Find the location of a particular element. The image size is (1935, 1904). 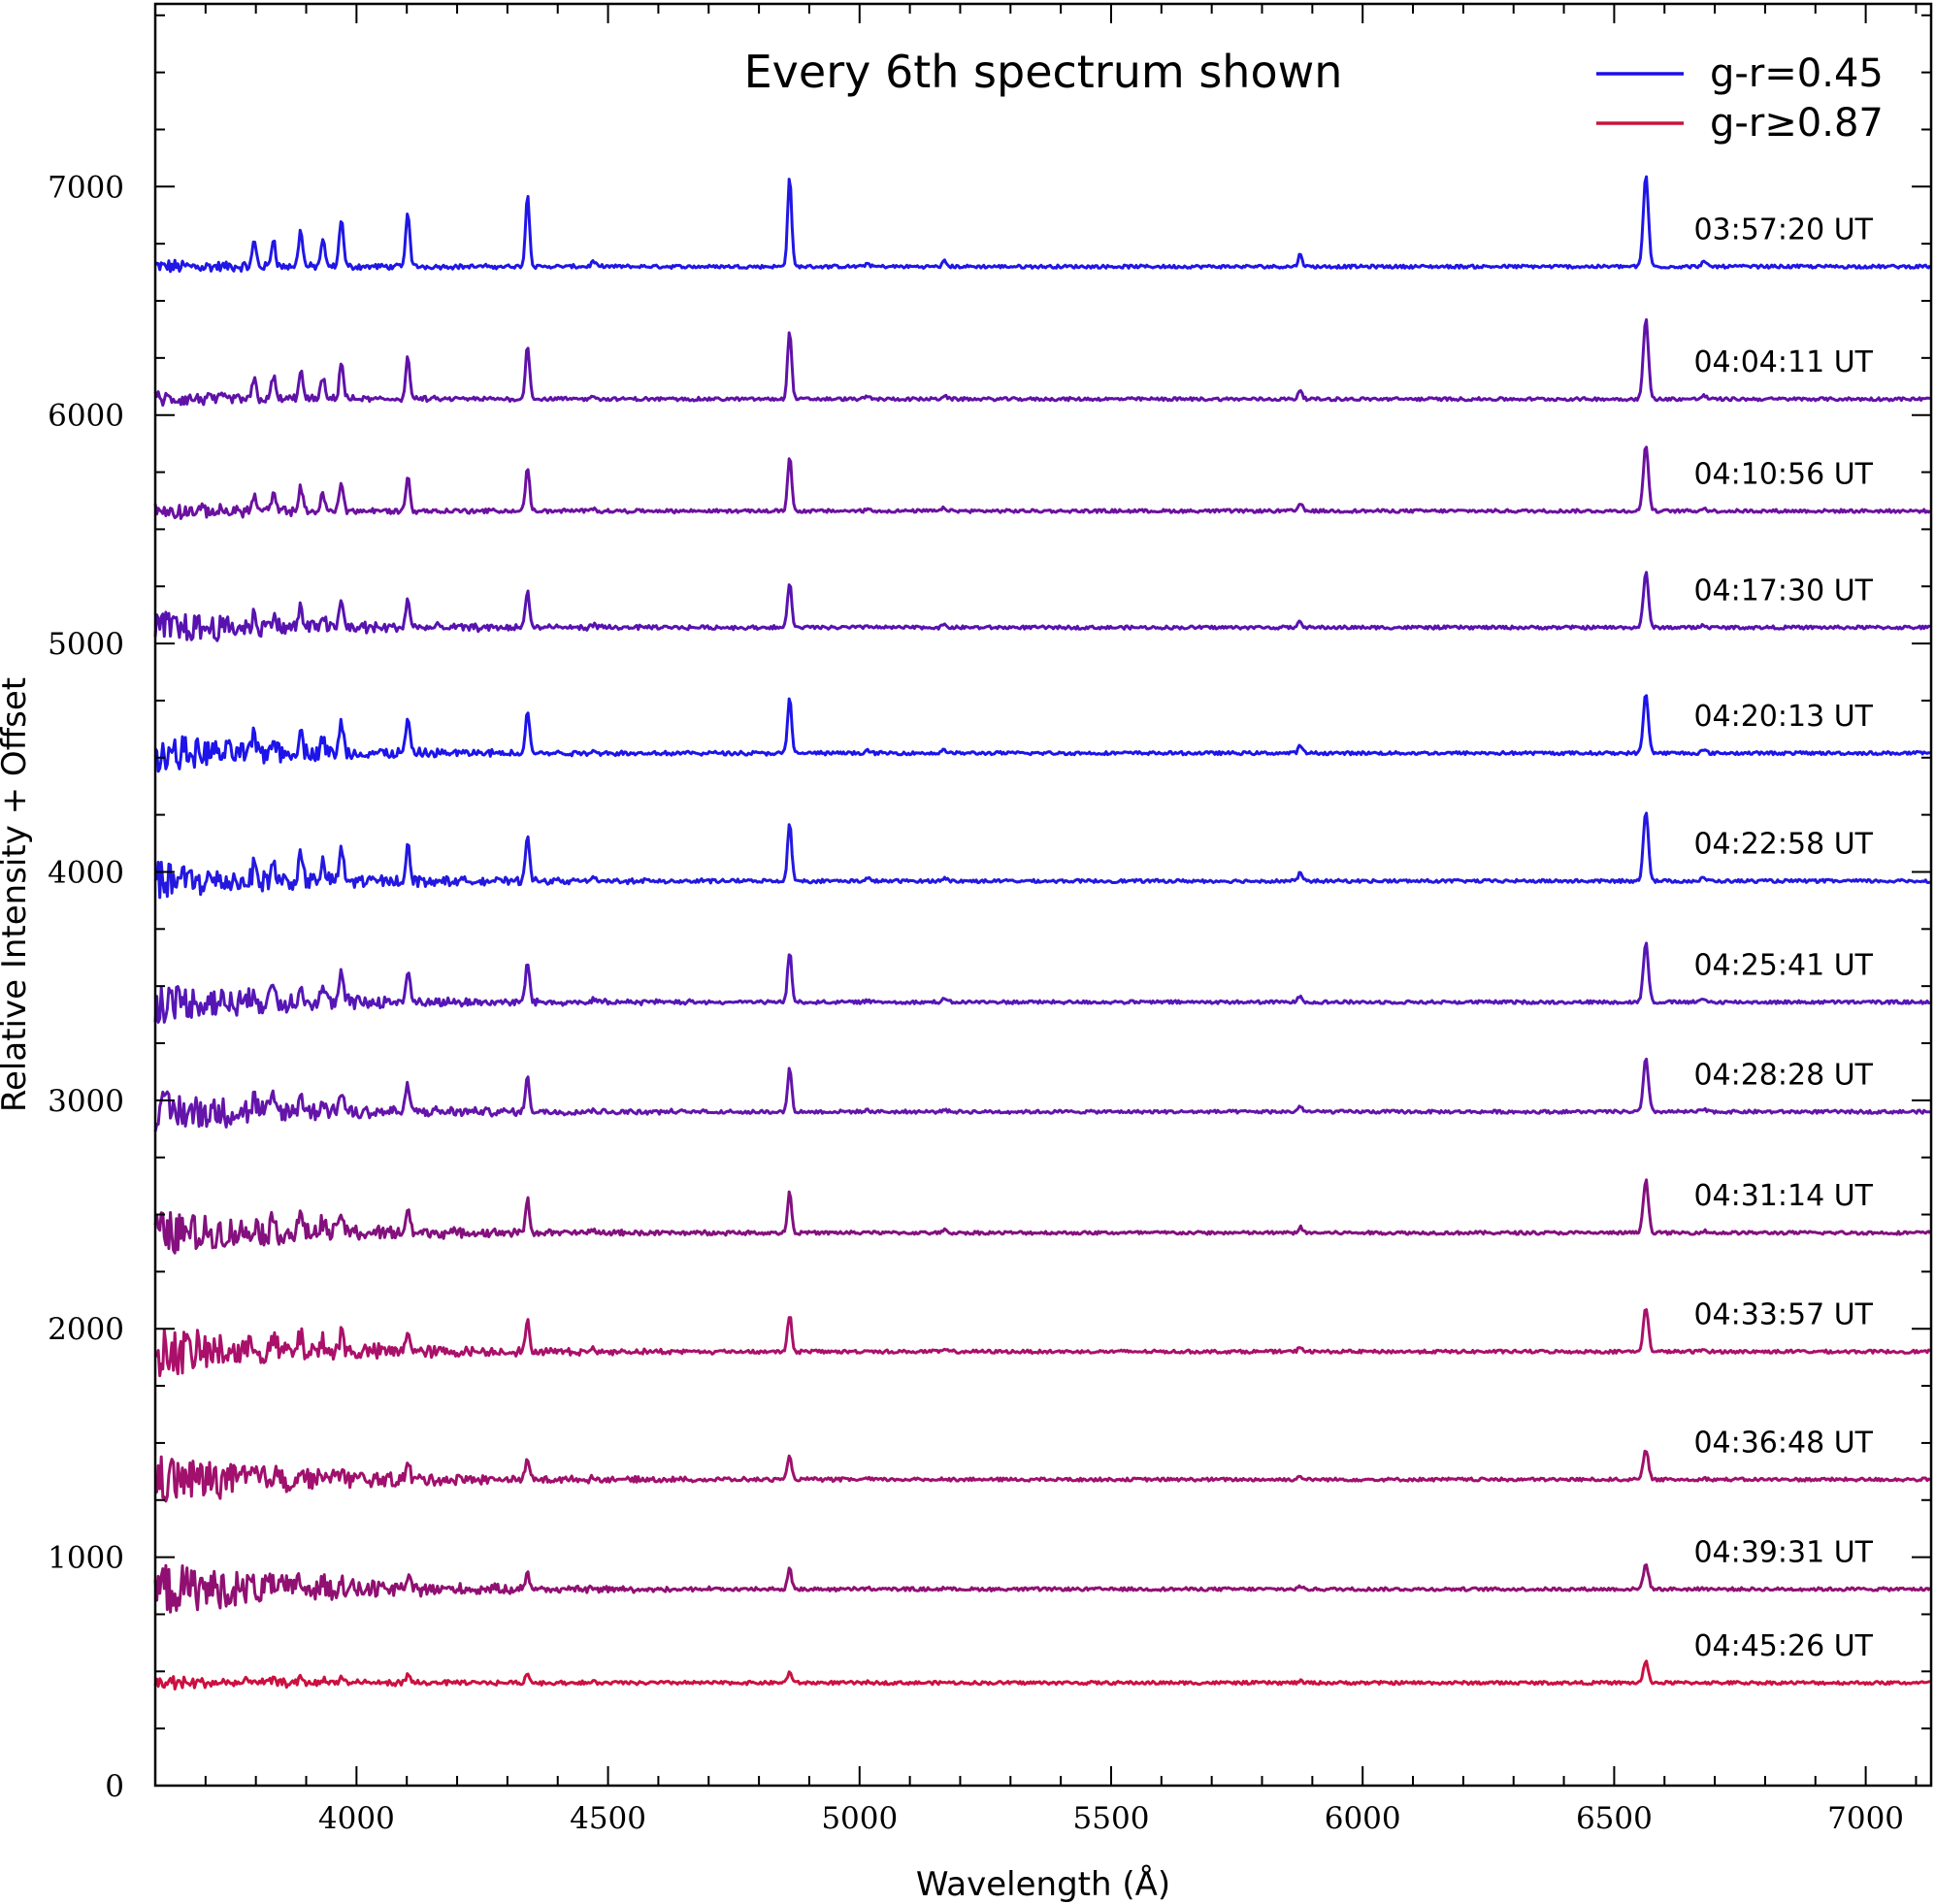

spectrum-time-label: 04:36:48 UT is located at coordinates (1783, 1443).